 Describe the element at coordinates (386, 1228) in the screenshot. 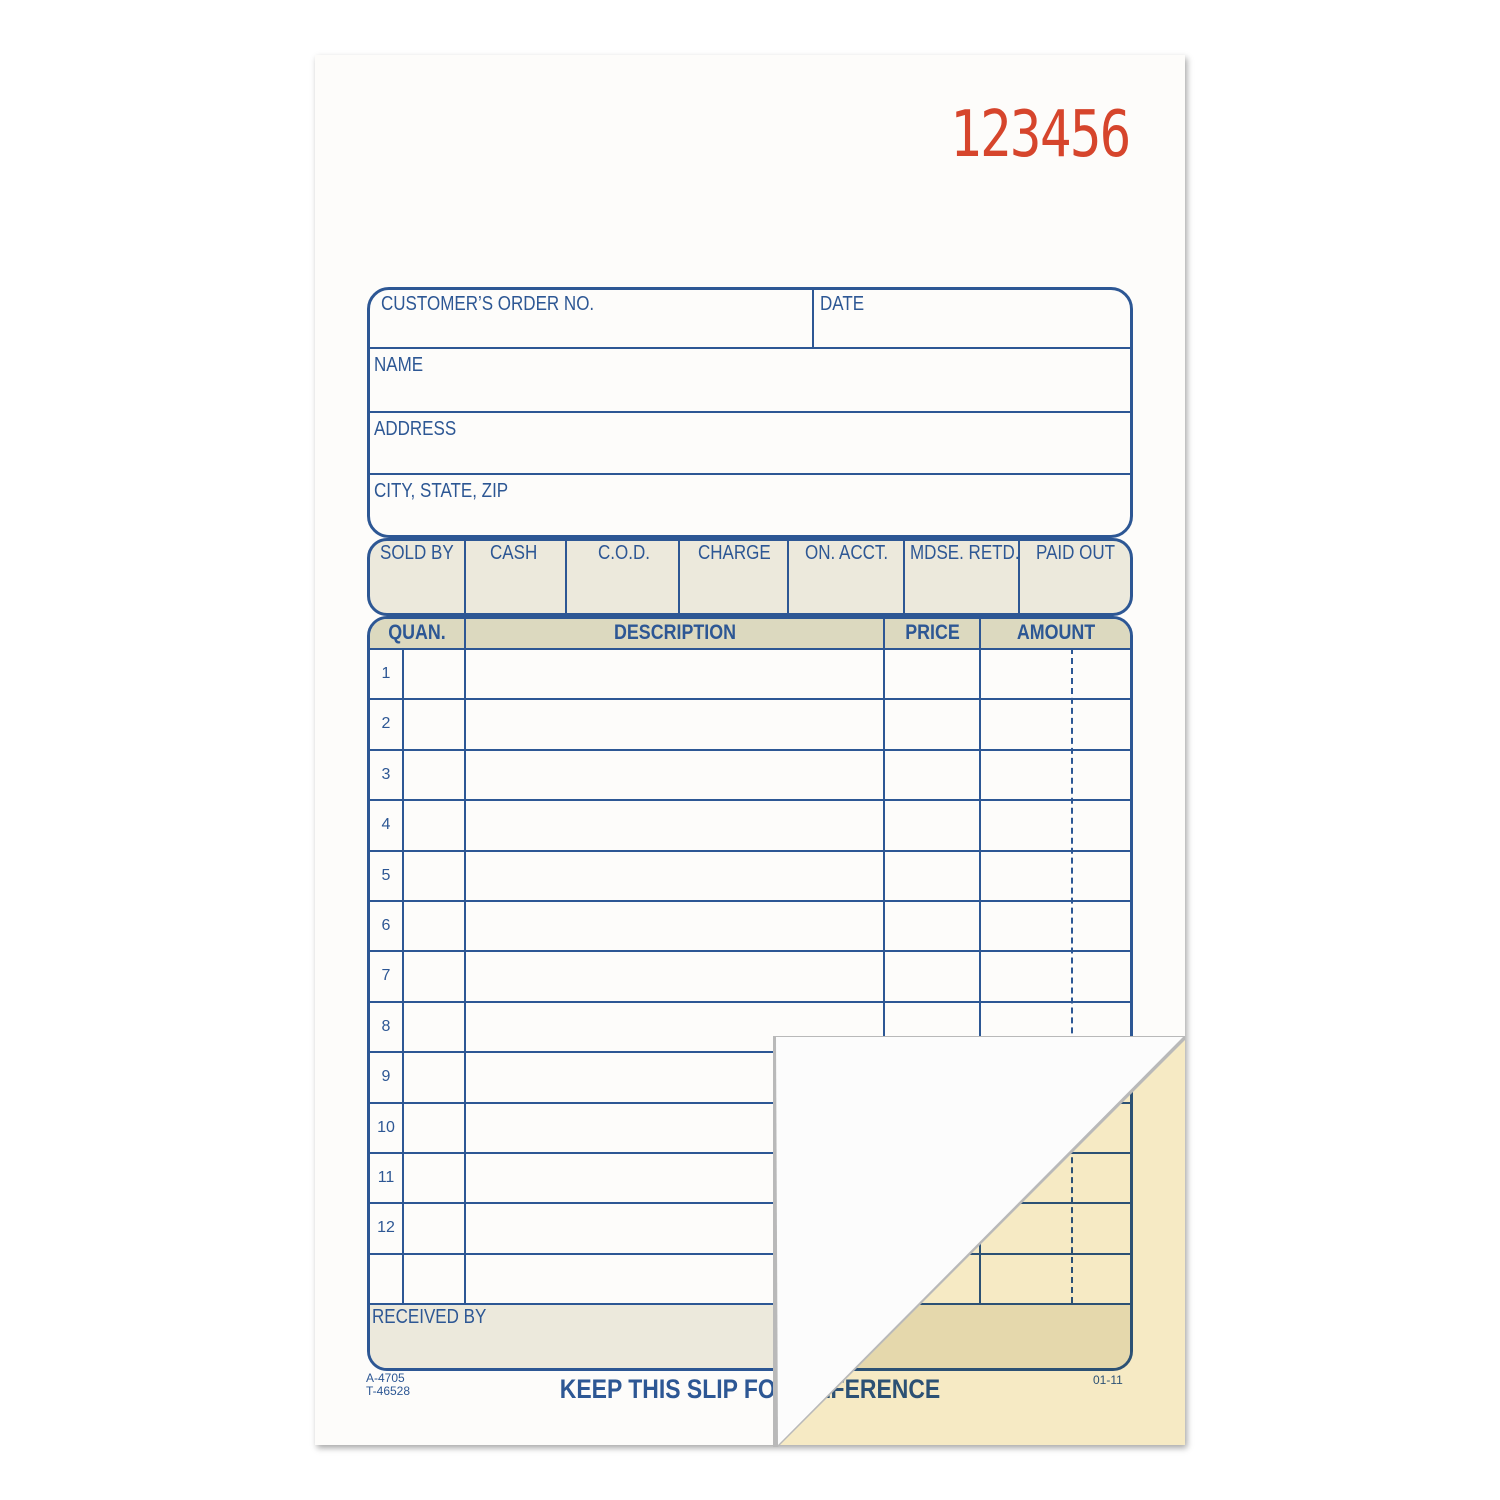

I see `row-number: 12` at that location.